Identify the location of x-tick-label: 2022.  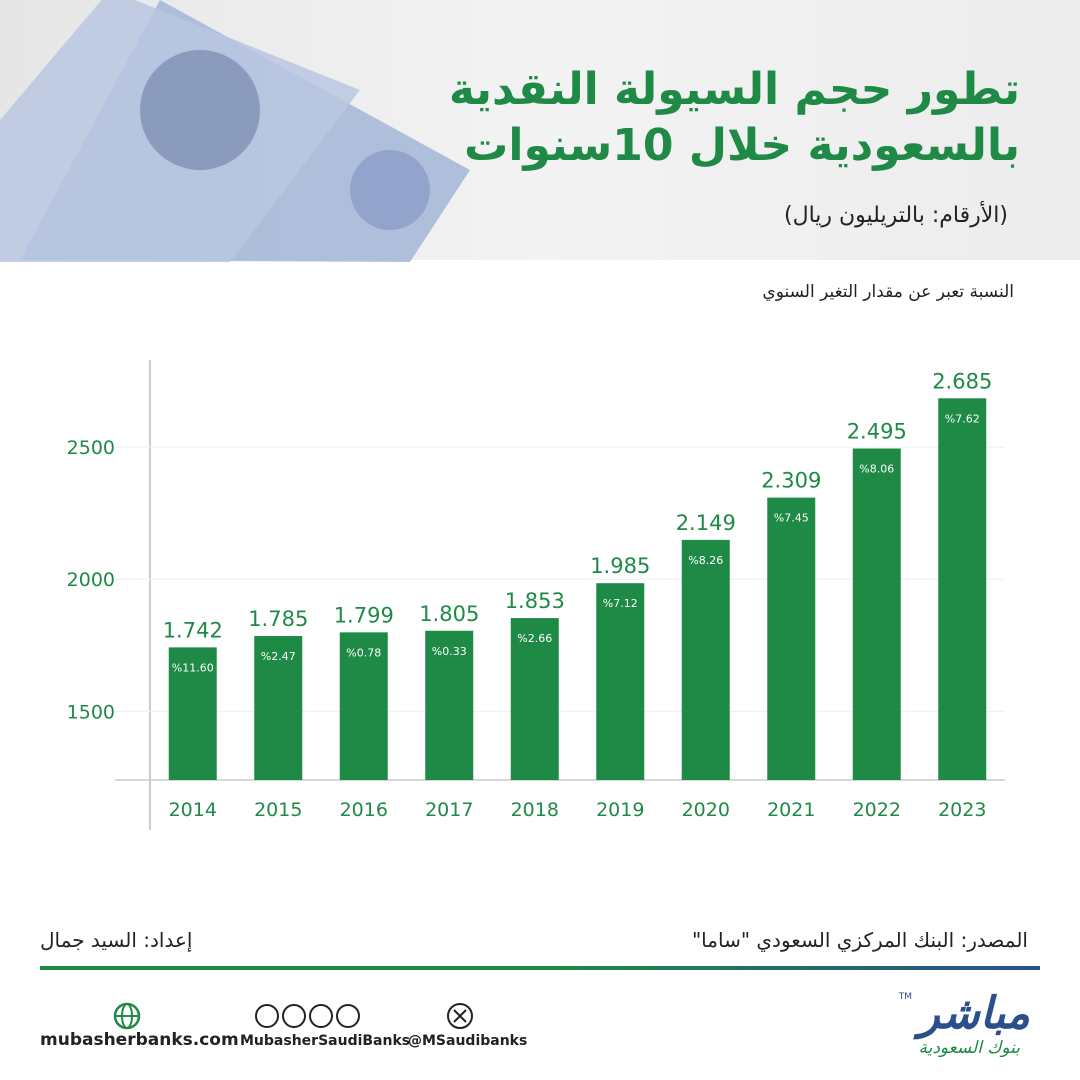
(877, 810).